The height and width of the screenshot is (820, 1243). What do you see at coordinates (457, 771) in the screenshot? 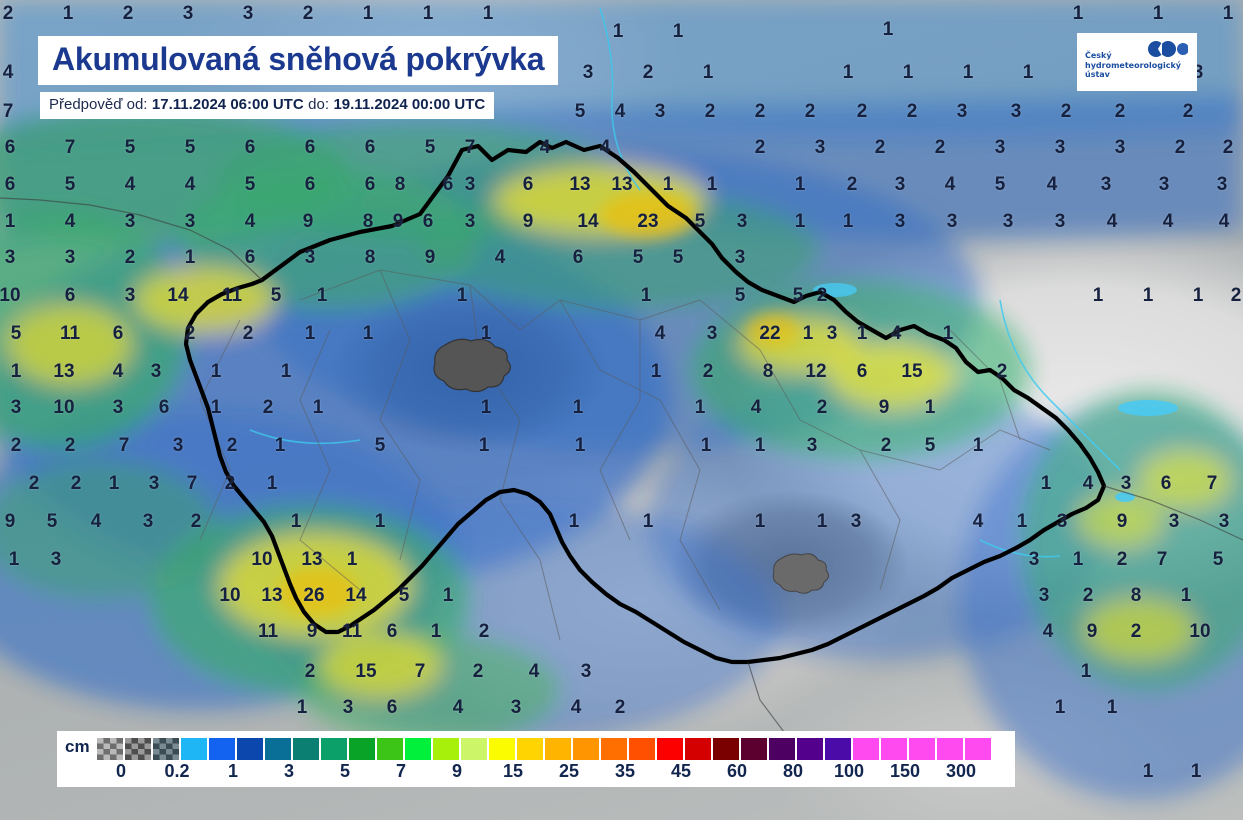
I see `legend-tick: 9` at bounding box center [457, 771].